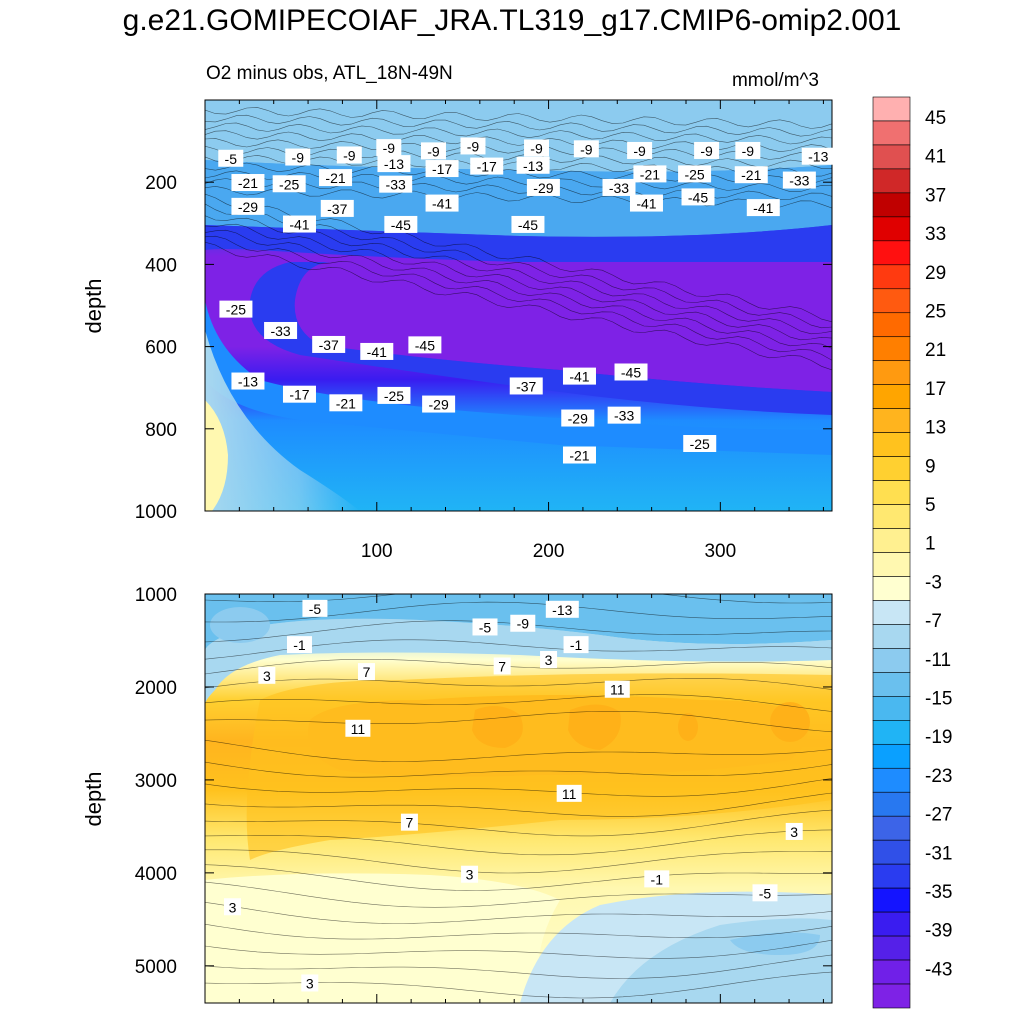 Image resolution: width=1024 pixels, height=1024 pixels. What do you see at coordinates (329, 73) in the screenshot?
I see `upper-panel-subtitle: O2 minus obs, ATL_18N-49N` at bounding box center [329, 73].